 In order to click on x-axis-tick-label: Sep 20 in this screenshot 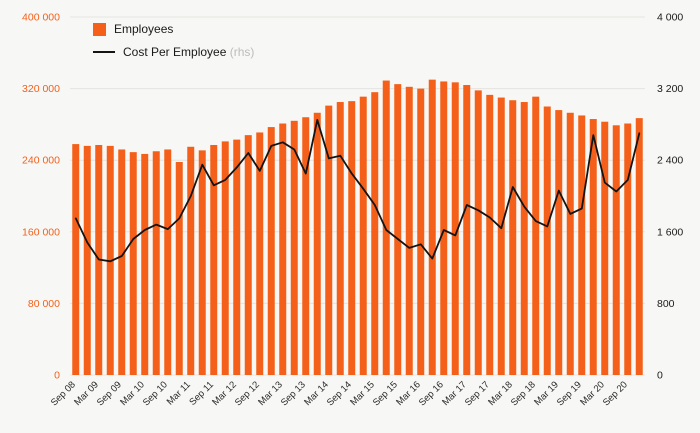, I will do `click(615, 393)`.